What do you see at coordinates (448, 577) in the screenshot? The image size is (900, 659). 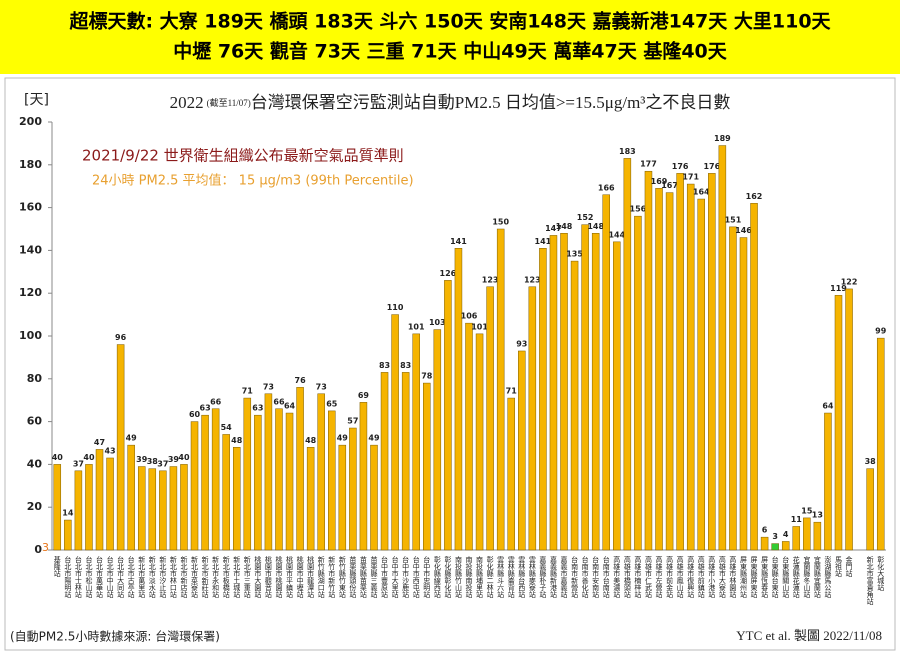 I see `x-tick-label: 彰化縣彰化站` at bounding box center [448, 577].